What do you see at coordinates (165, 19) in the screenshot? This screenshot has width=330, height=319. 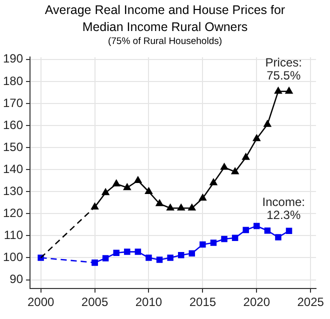 I see `chart-title: Average Real Income and House Prices for Median Income Rural Owners` at bounding box center [165, 19].